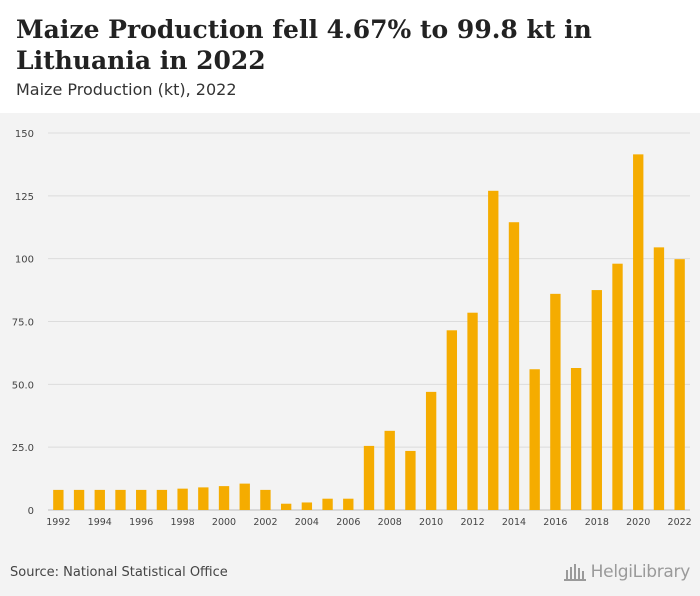 This screenshot has width=700, height=596. I want to click on bar-2009, so click(410, 480).